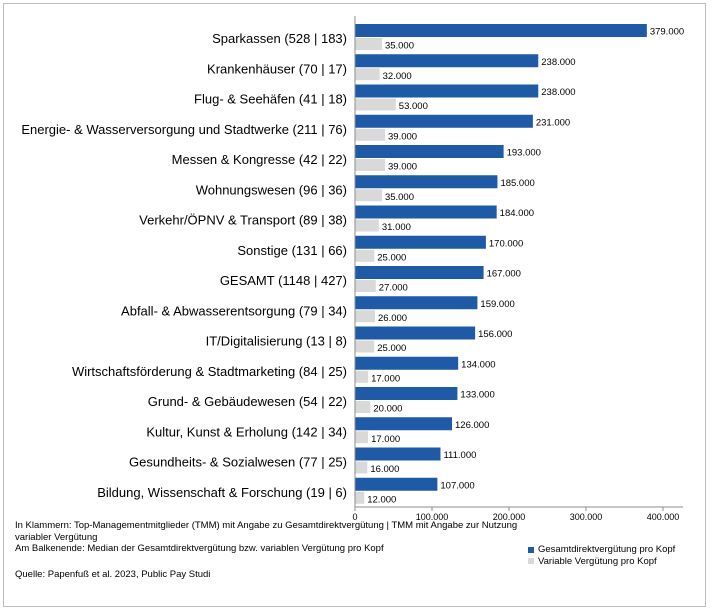 This screenshot has width=712, height=616. Describe the element at coordinates (234, 310) in the screenshot. I see `category-label: Abfall- & Abwasserentsorgung (79 | 34)` at that location.